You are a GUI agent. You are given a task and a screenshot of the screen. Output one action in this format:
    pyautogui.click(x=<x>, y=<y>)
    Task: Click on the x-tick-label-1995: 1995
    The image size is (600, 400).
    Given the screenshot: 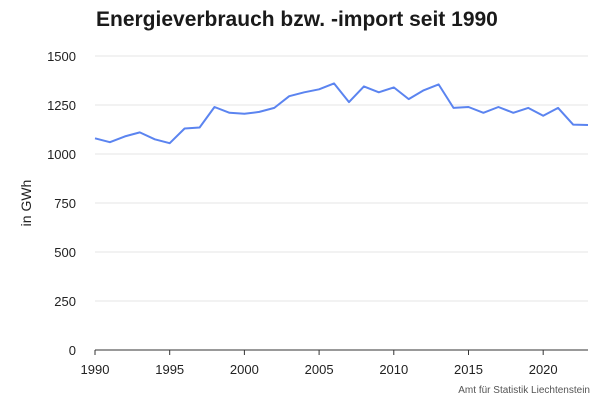 What is the action you would take?
    pyautogui.click(x=169, y=369)
    